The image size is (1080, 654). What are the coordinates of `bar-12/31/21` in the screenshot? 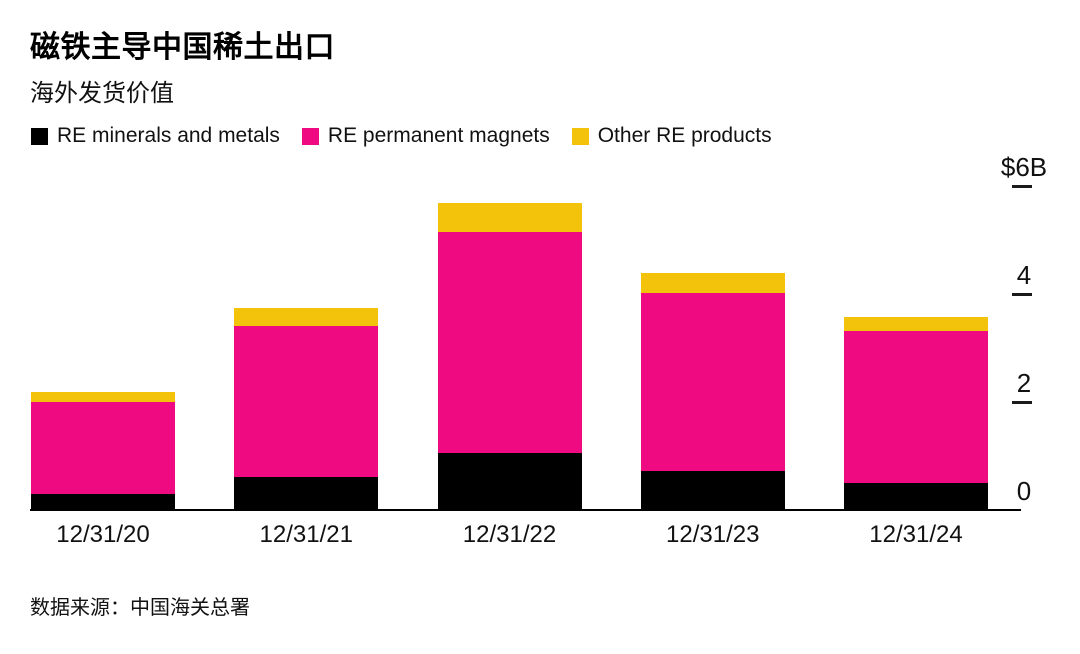 It's located at (306, 409).